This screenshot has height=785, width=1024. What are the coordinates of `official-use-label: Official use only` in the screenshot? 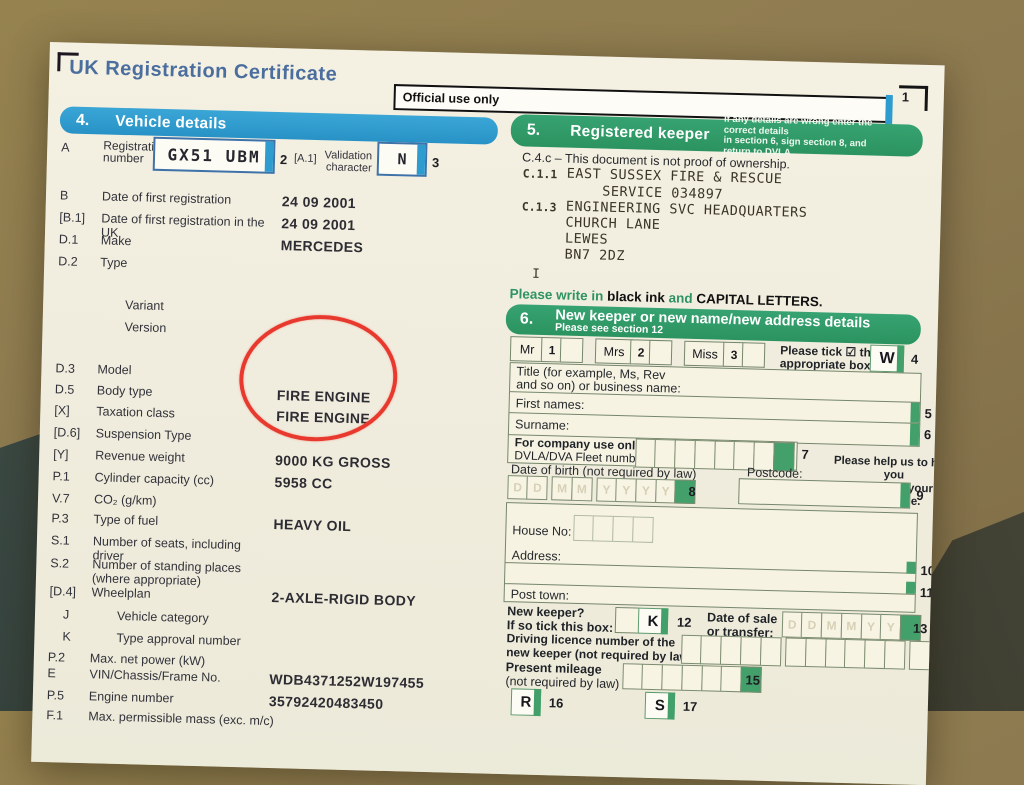 It's located at (451, 98).